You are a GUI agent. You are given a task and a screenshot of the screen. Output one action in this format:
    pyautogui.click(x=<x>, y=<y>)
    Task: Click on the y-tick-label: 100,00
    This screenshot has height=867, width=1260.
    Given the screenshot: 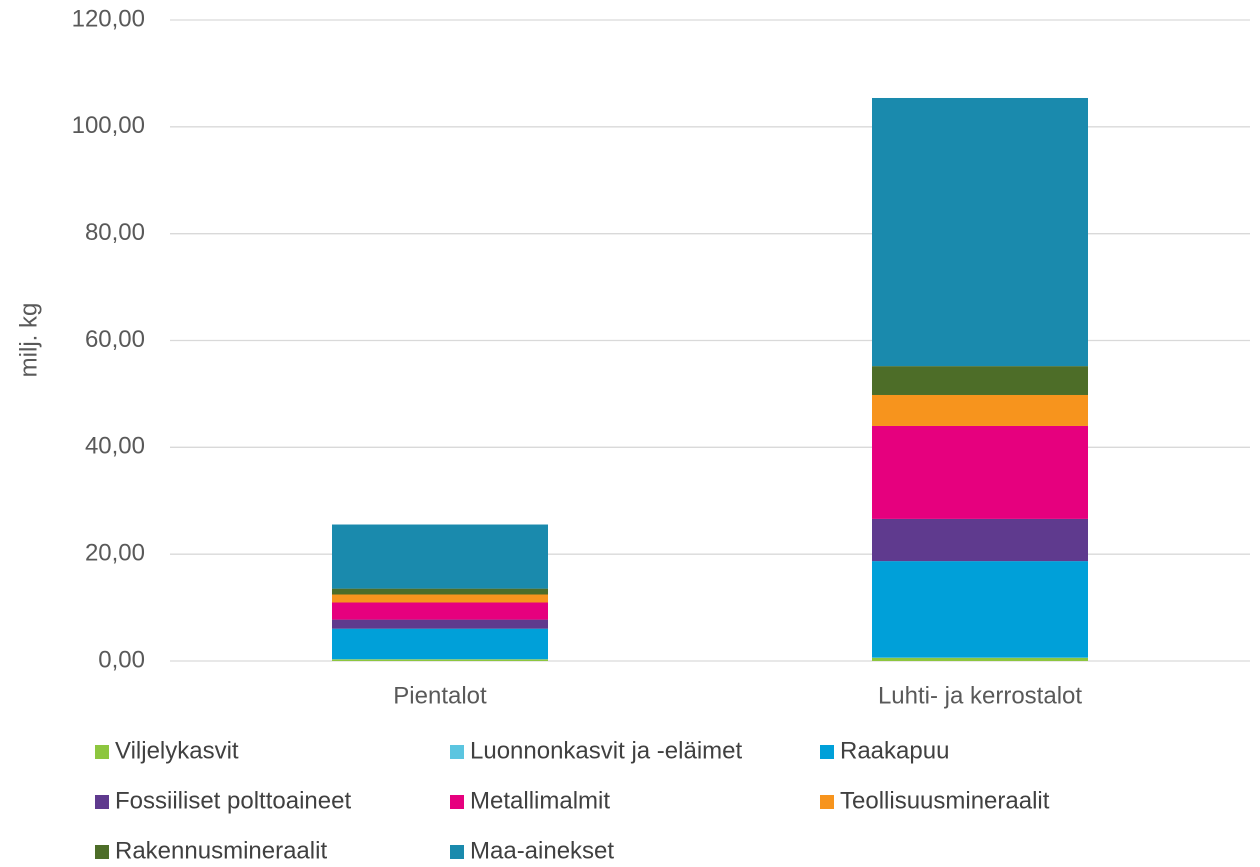 What is the action you would take?
    pyautogui.click(x=108, y=125)
    